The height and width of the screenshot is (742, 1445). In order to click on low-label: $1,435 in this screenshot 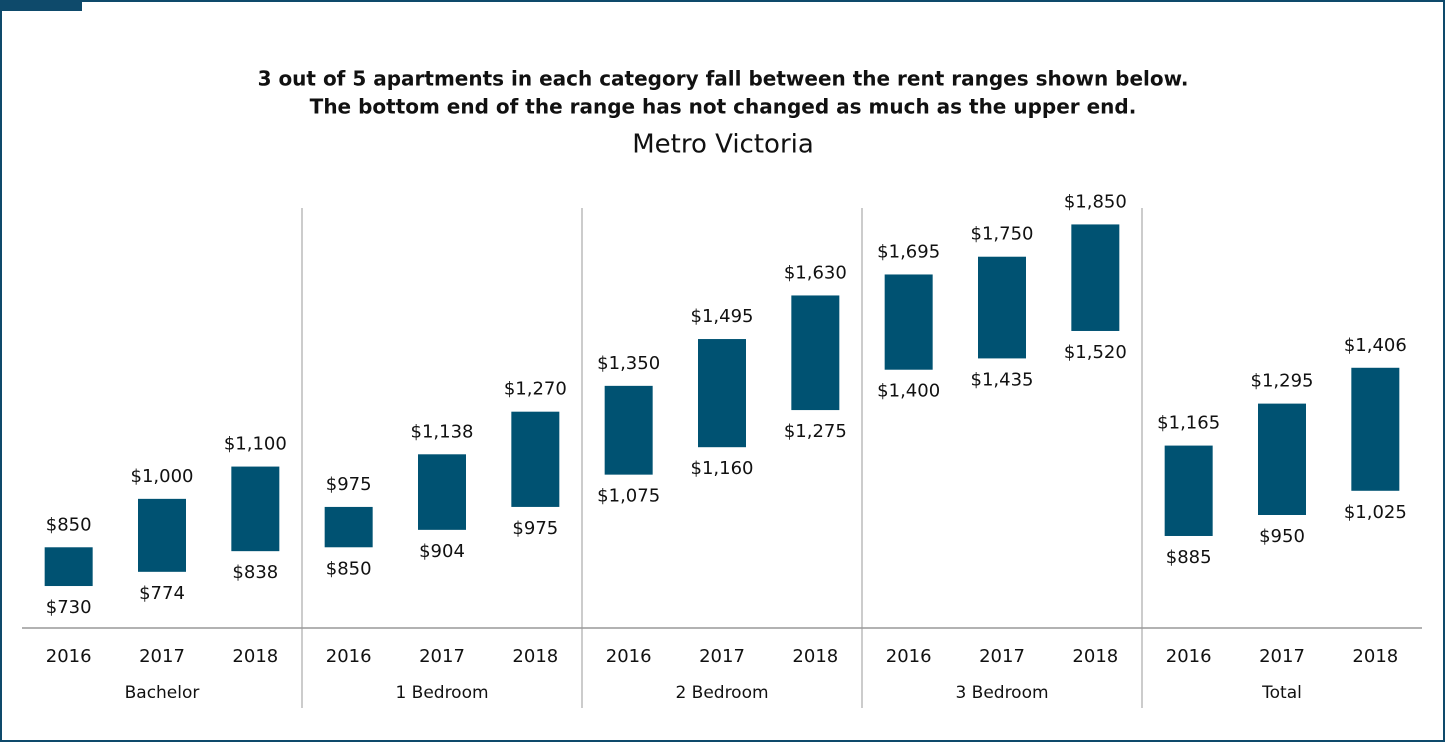, I will do `click(1002, 379)`.